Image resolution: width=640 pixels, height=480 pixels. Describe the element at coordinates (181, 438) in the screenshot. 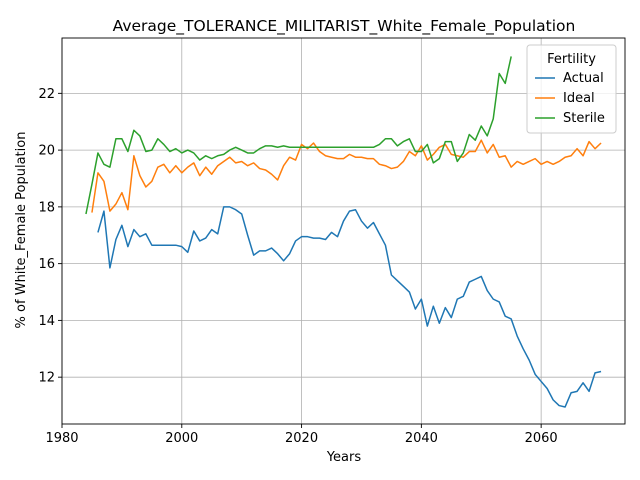

I see `x-tick-label: 2000` at that location.